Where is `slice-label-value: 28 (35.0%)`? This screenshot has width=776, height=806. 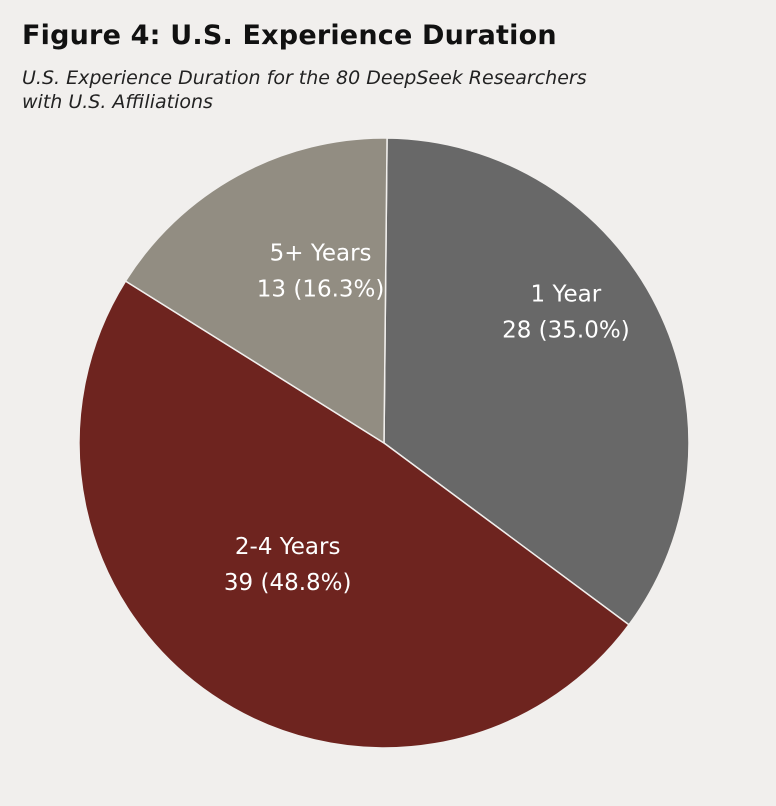 slice-label-value: 28 (35.0%) is located at coordinates (566, 331).